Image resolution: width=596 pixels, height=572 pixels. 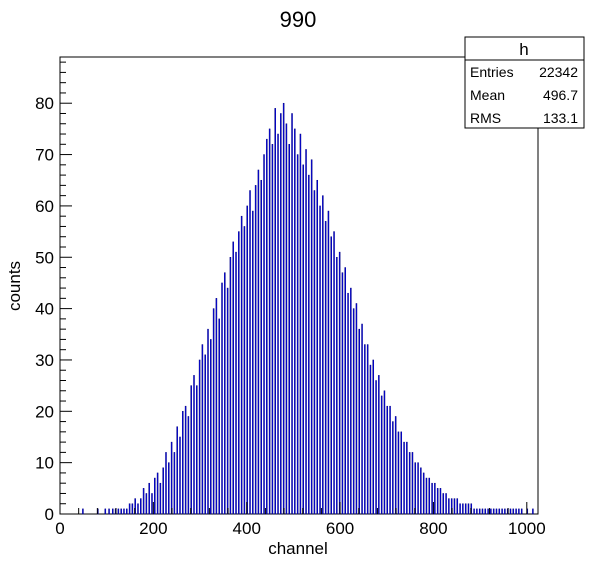 I want to click on stats-box-frame, so click(x=524, y=82).